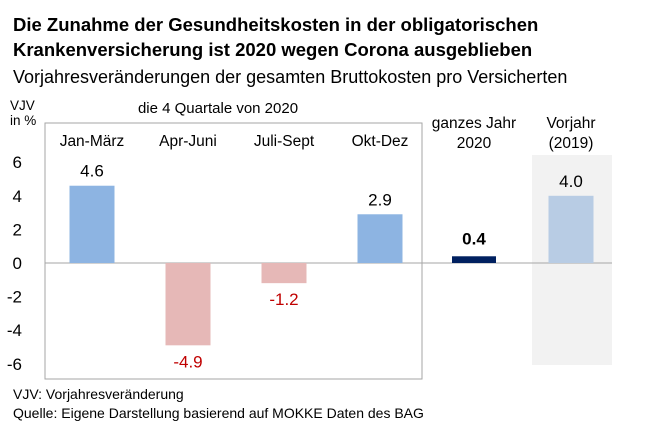  What do you see at coordinates (14, 364) in the screenshot?
I see `y-tick-label: -6` at bounding box center [14, 364].